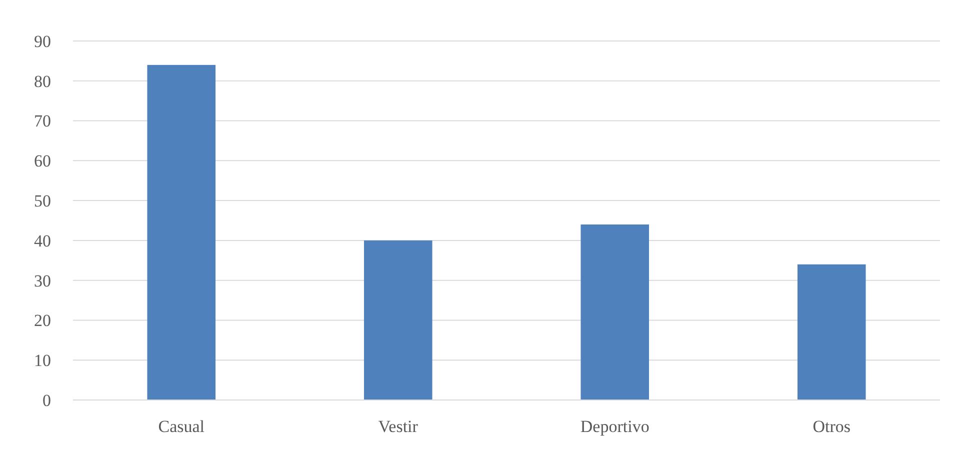 The height and width of the screenshot is (454, 955). What do you see at coordinates (42, 121) in the screenshot?
I see `y-tick-label: 70` at bounding box center [42, 121].